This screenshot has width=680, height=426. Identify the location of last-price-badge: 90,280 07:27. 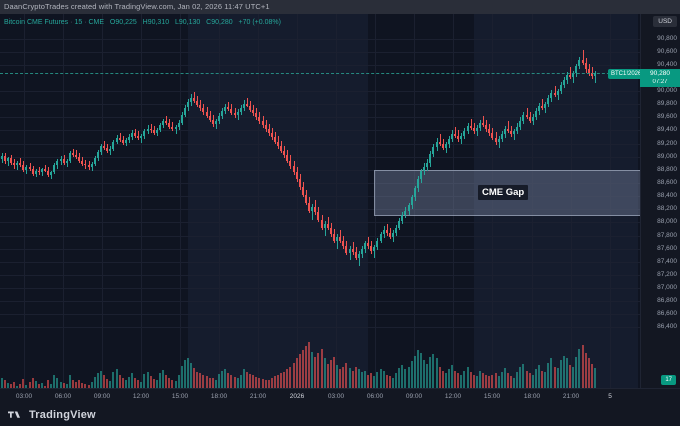
(660, 78).